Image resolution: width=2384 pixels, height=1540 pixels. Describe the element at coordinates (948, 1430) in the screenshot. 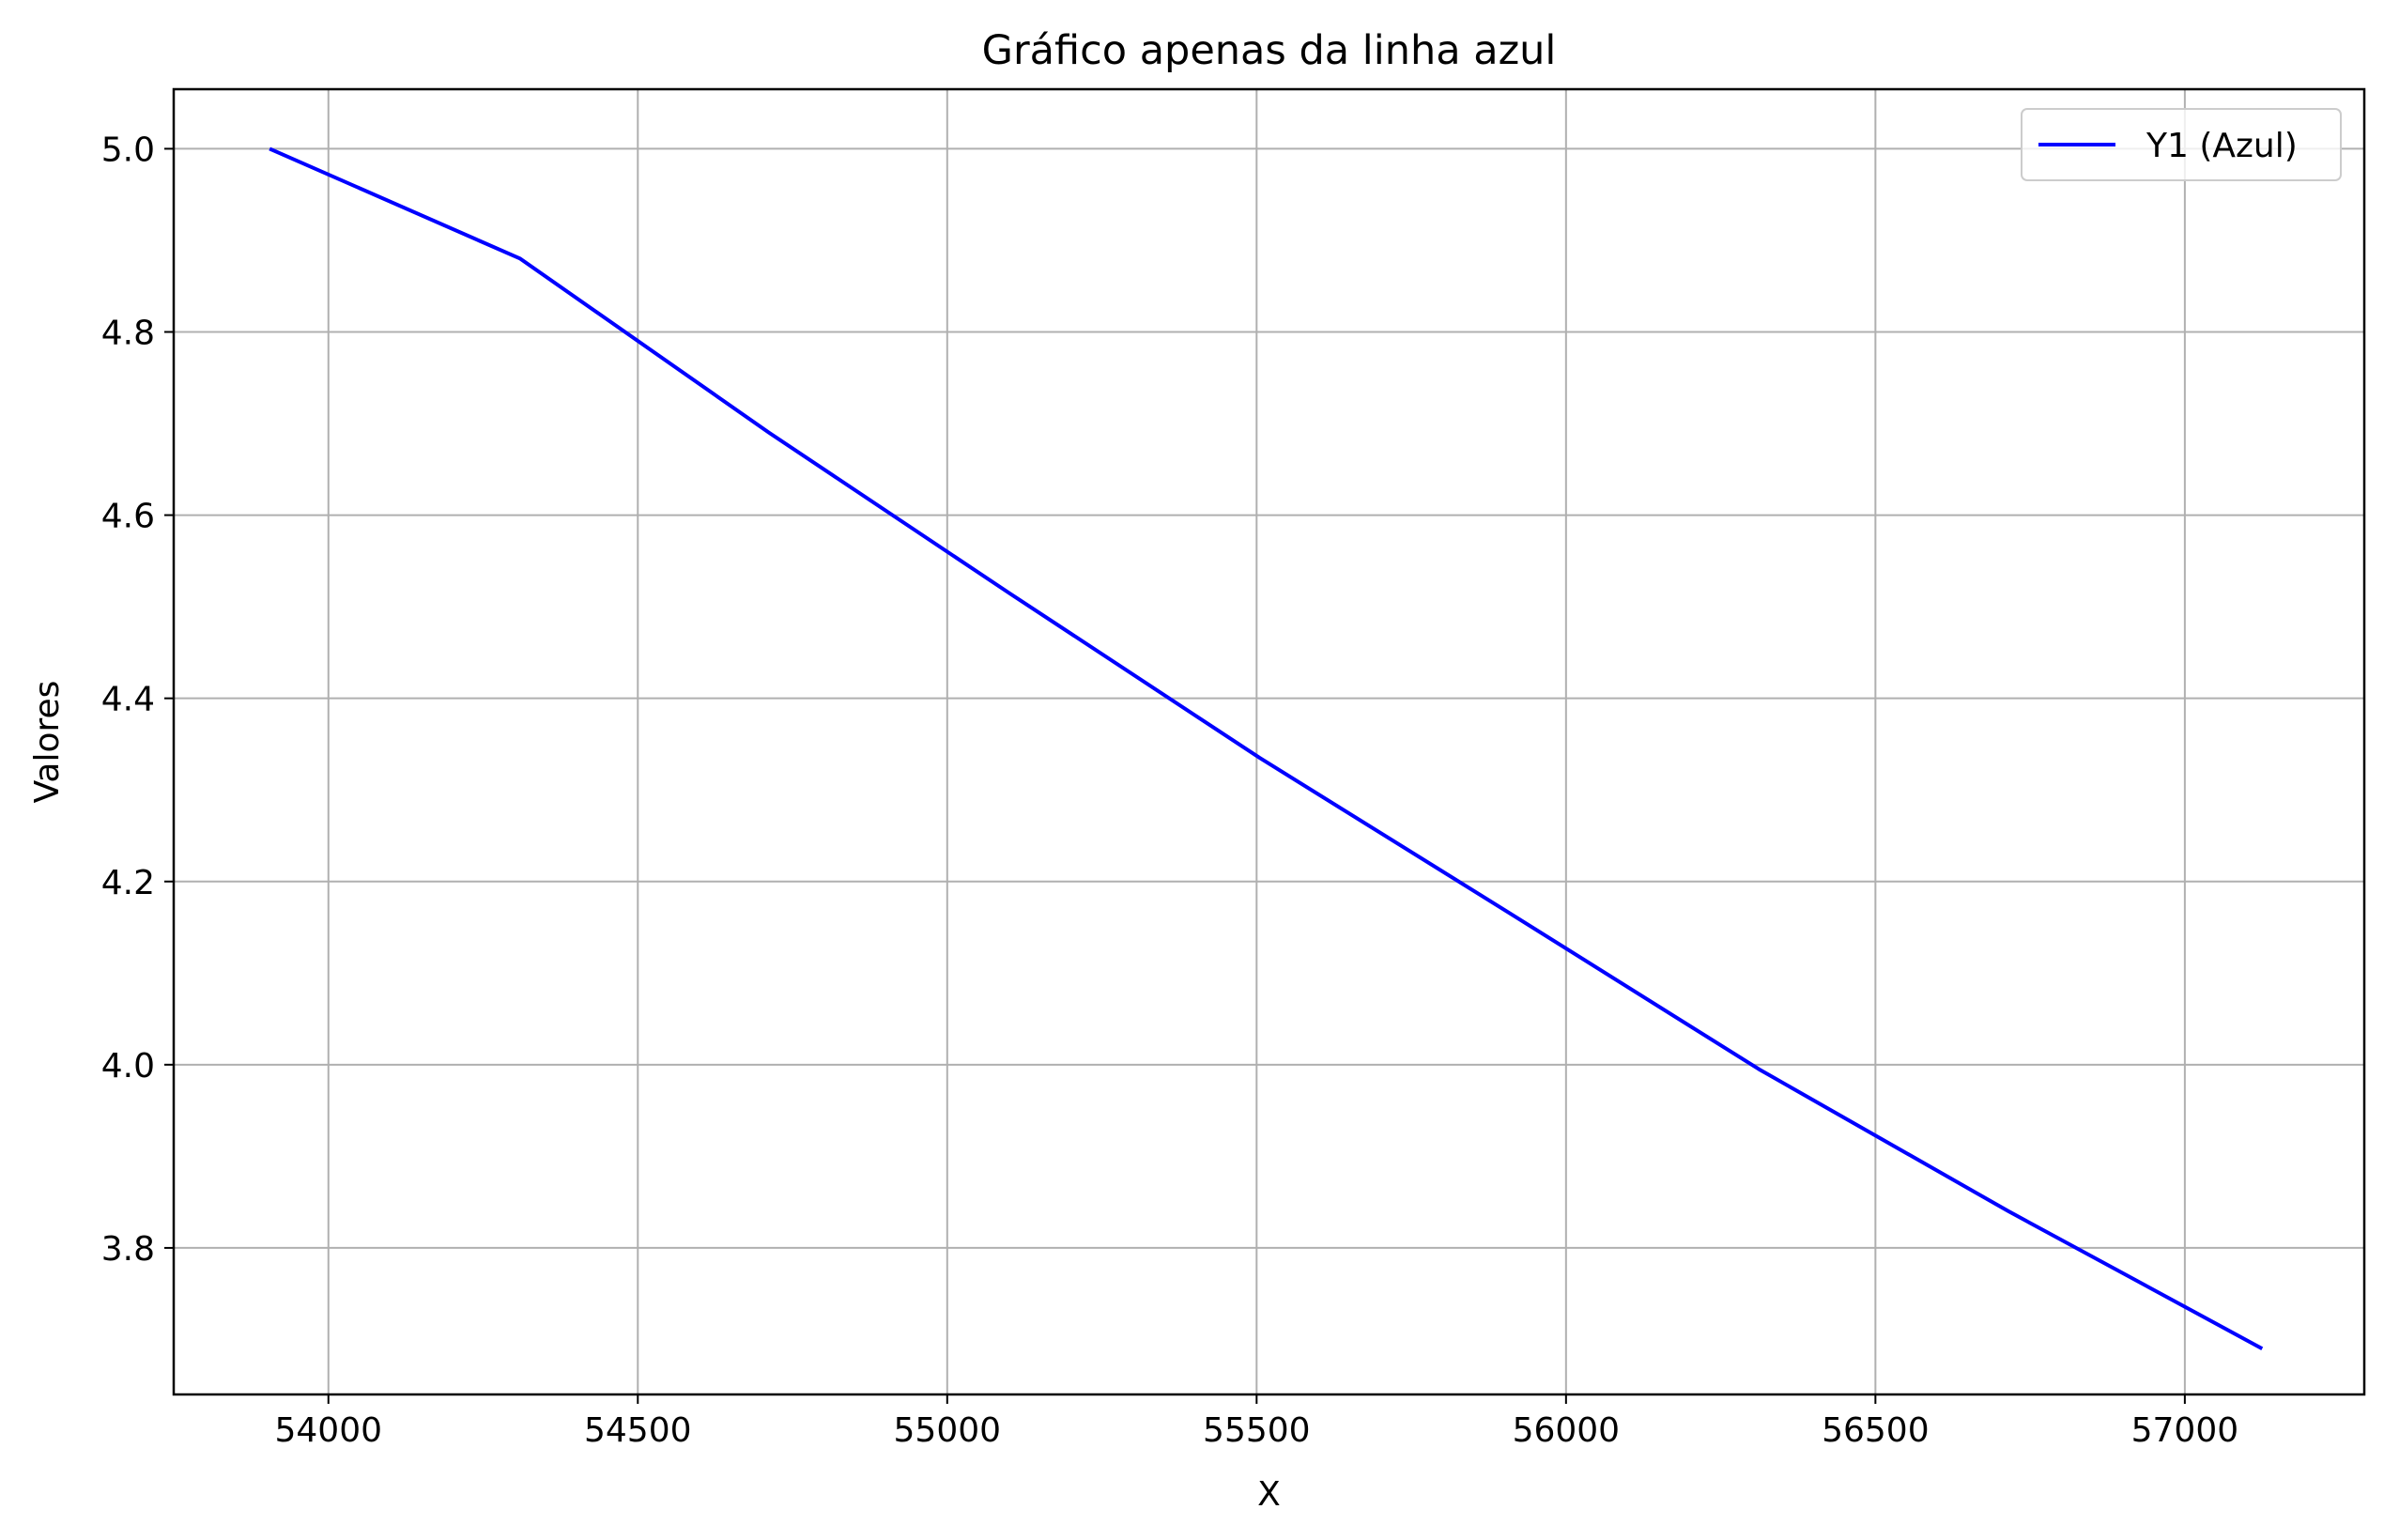

I see `x-tick-label: 55000` at that location.